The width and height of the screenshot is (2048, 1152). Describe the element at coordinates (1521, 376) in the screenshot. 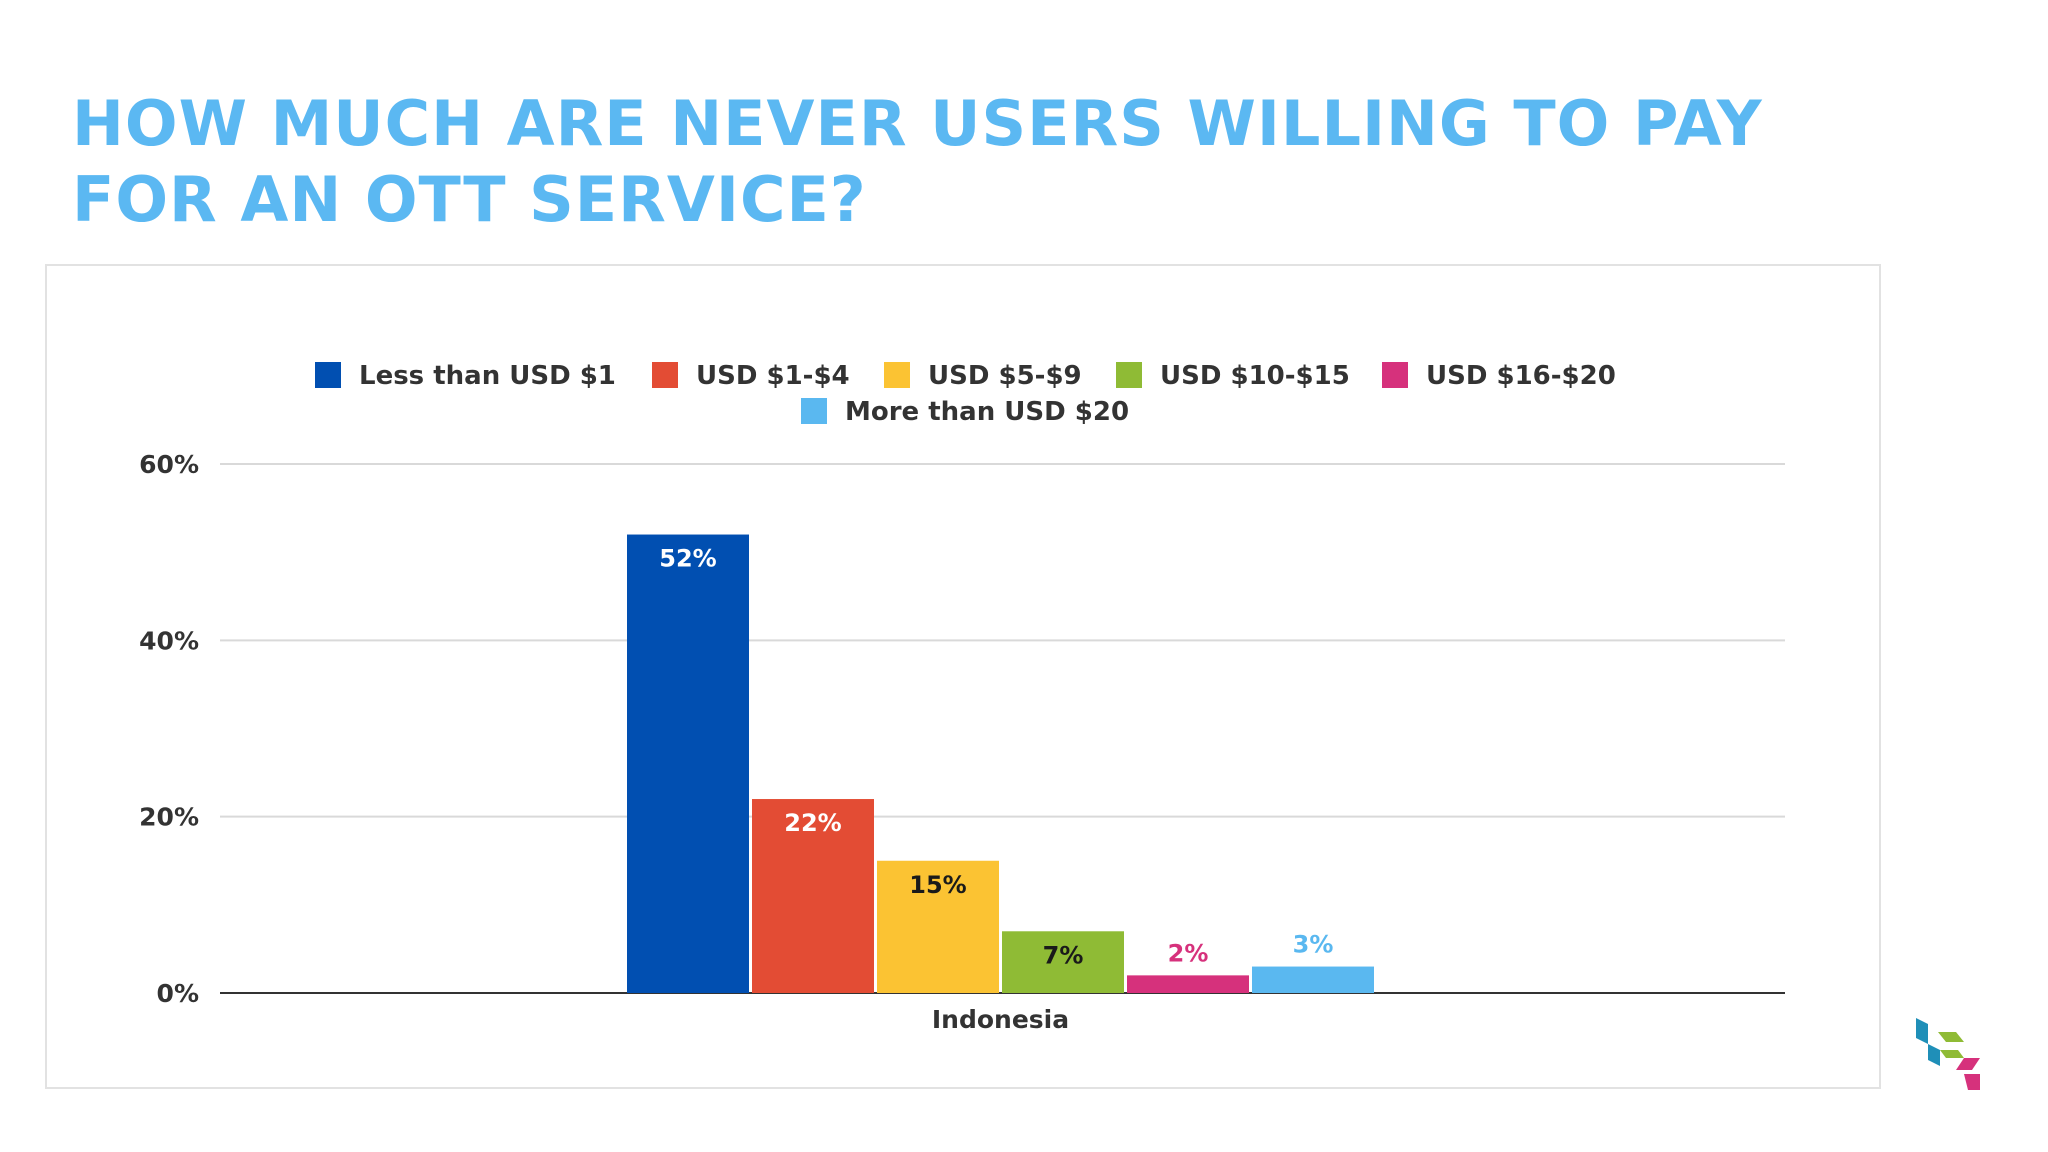

I see `legend-label: USD $16-$20` at that location.